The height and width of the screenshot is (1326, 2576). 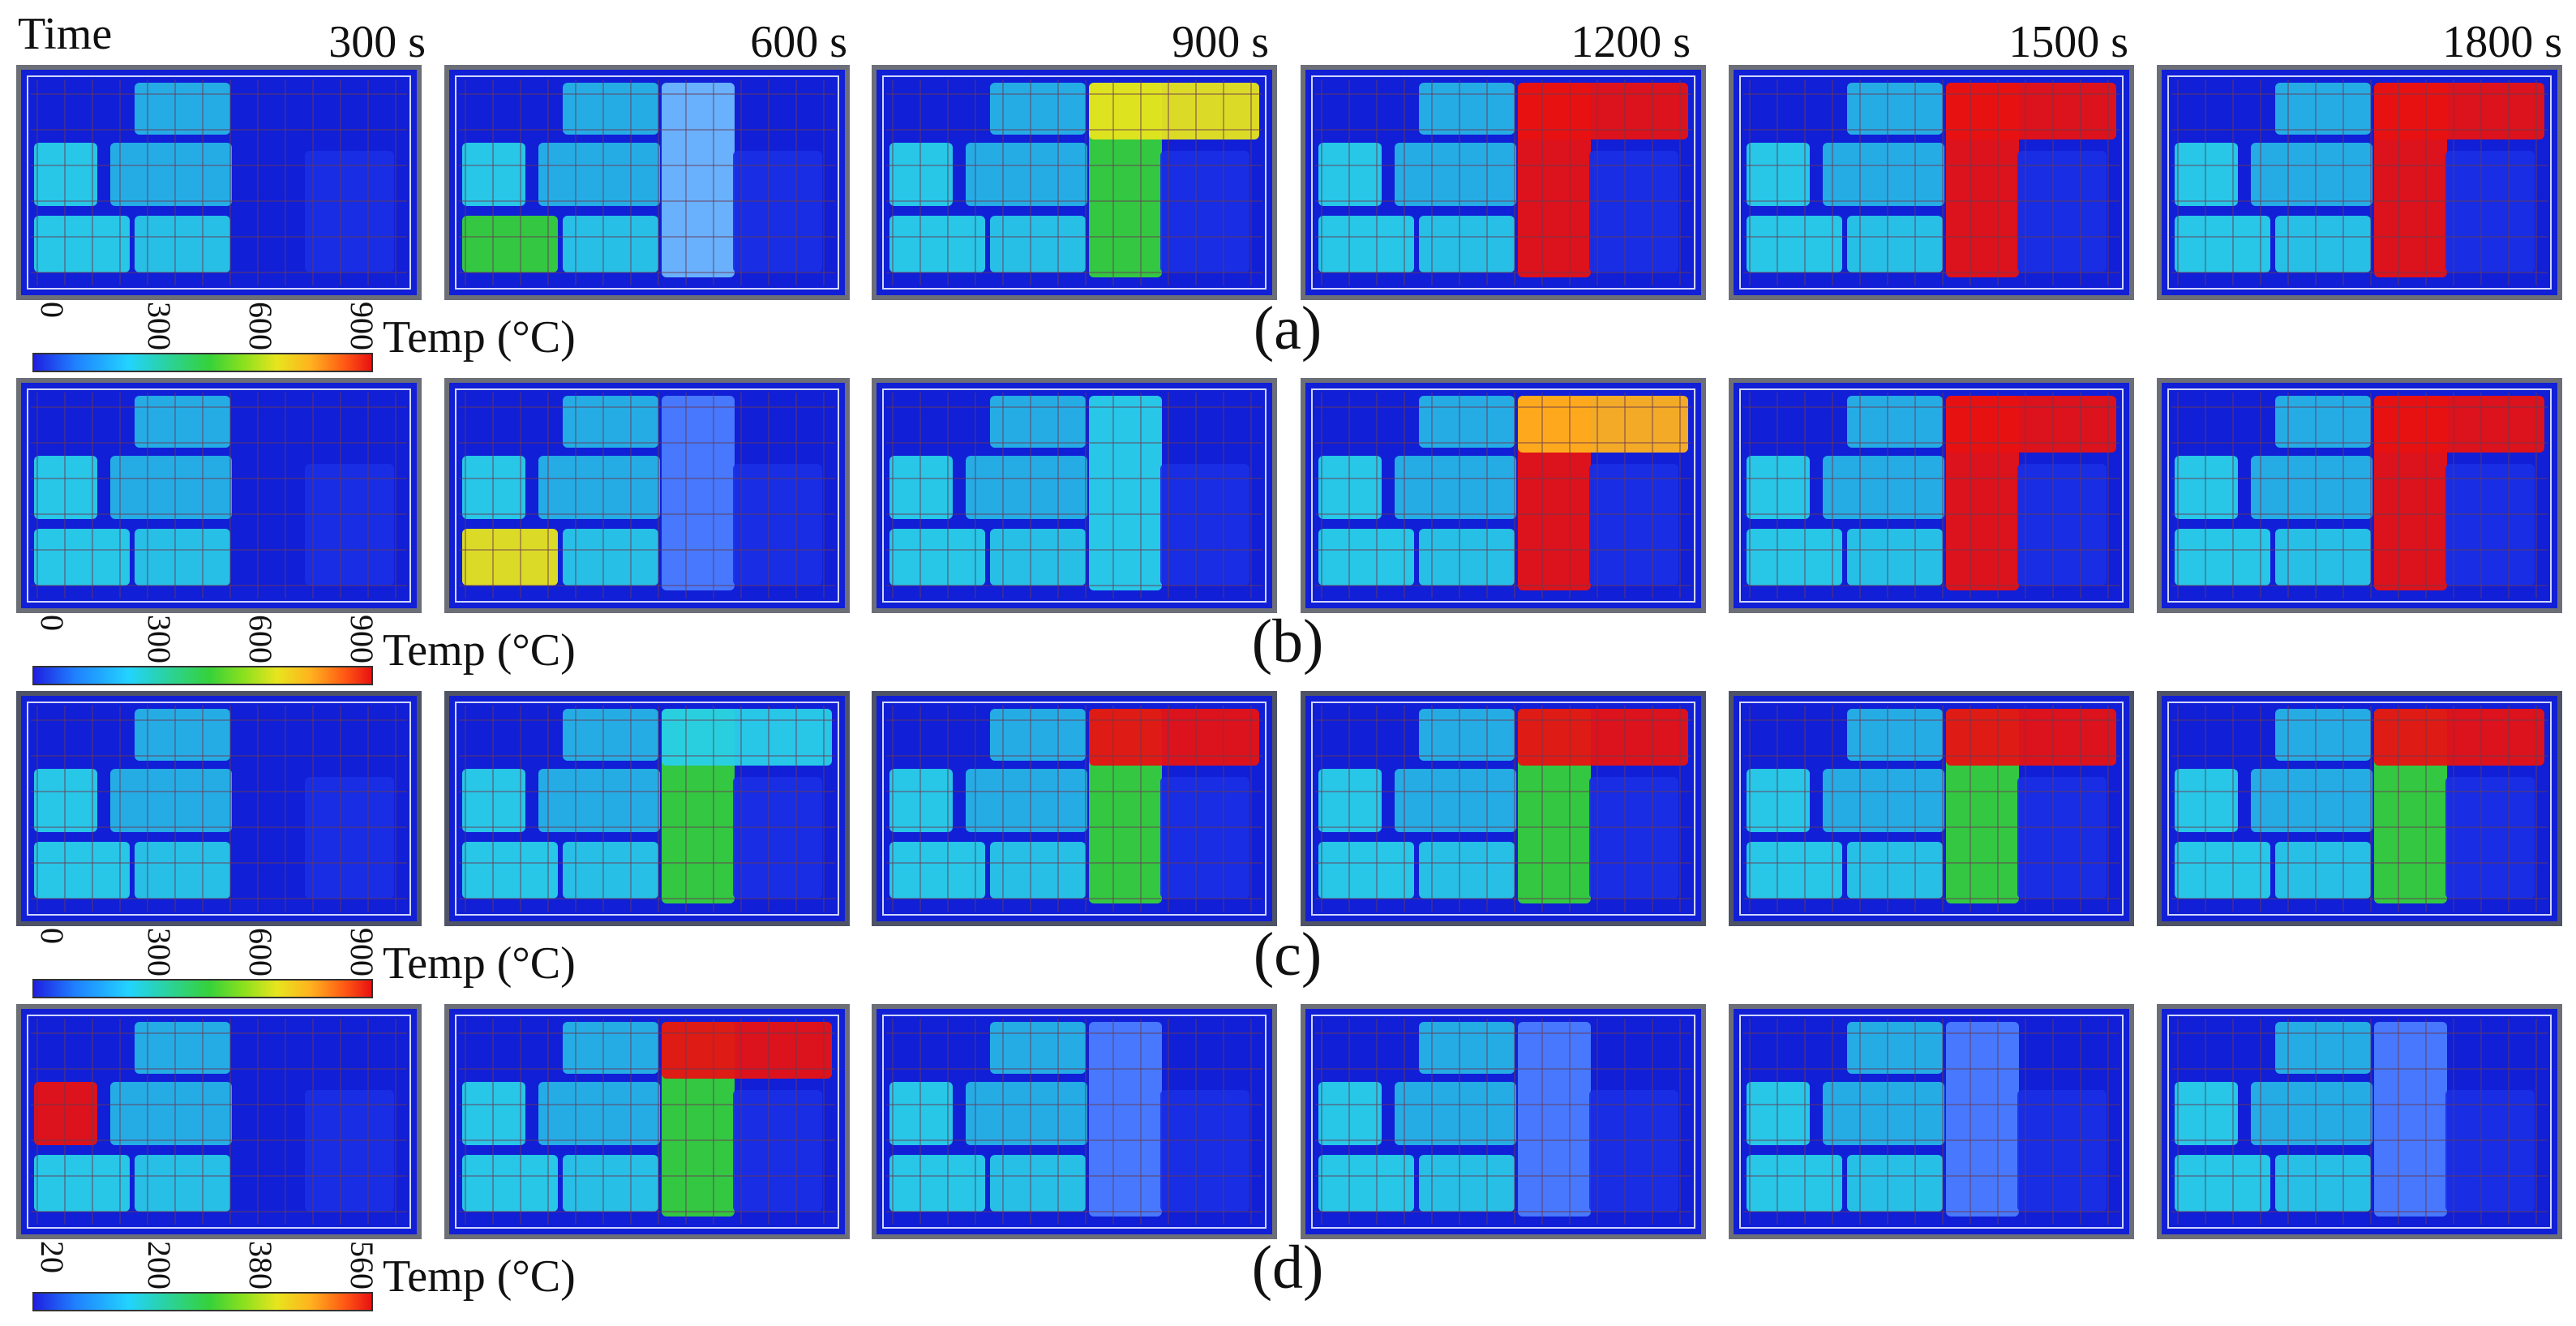 What do you see at coordinates (202, 676) in the screenshot?
I see `colorbar-b-gradient` at bounding box center [202, 676].